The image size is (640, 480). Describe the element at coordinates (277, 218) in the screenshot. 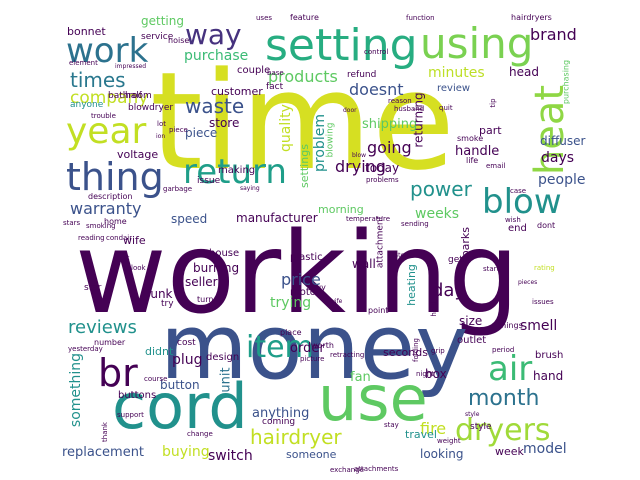

I see `cloud-word-64: manufacturer` at that location.